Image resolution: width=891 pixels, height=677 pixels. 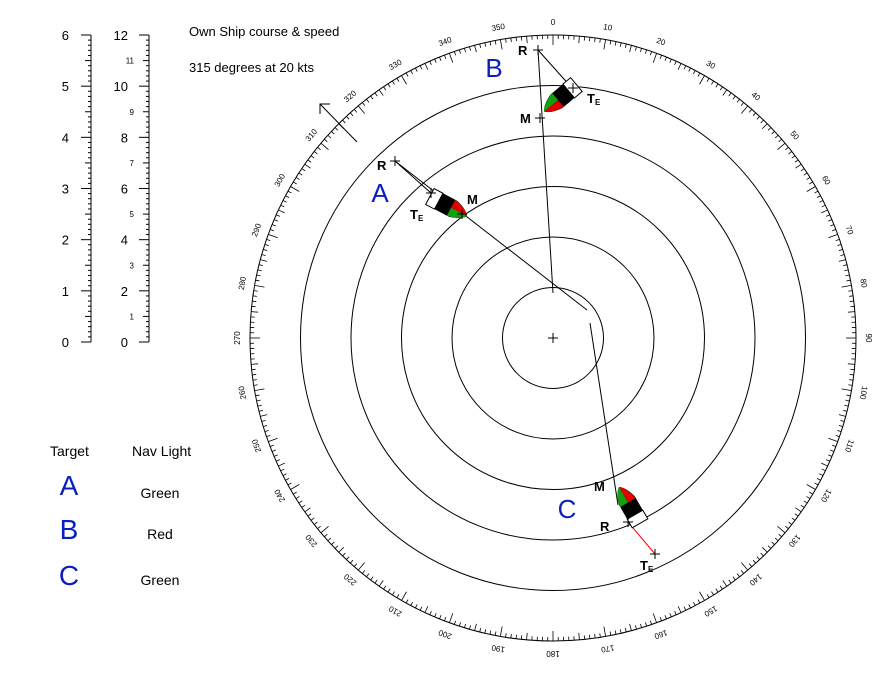 What do you see at coordinates (69, 575) in the screenshot?
I see `table-row-c-target: C` at bounding box center [69, 575].